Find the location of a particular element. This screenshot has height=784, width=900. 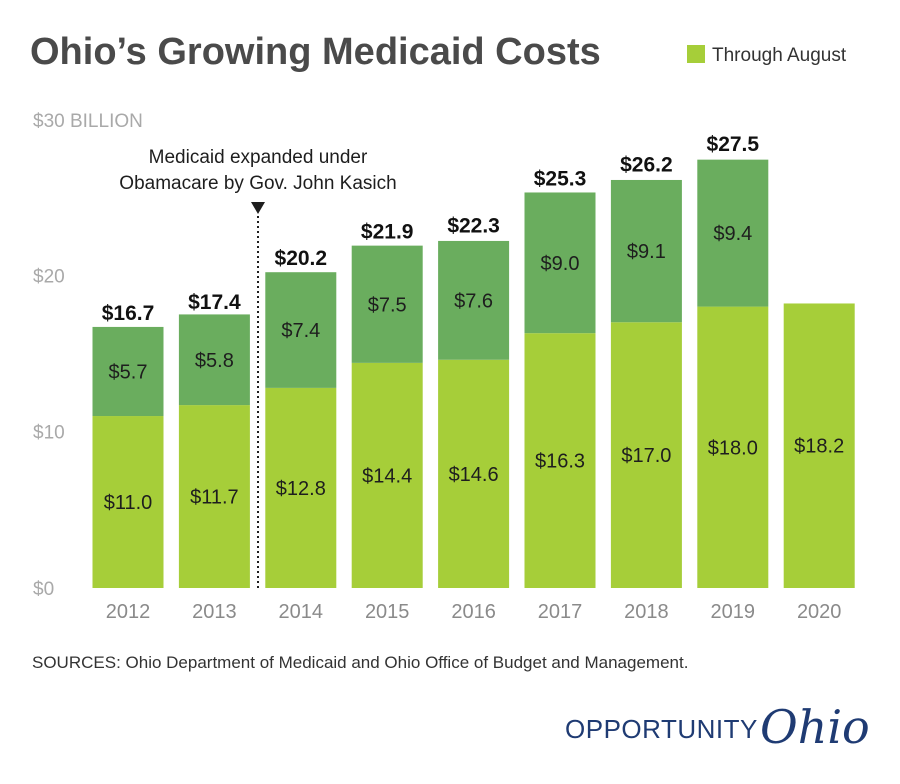

legend-label: Through August is located at coordinates (779, 55).